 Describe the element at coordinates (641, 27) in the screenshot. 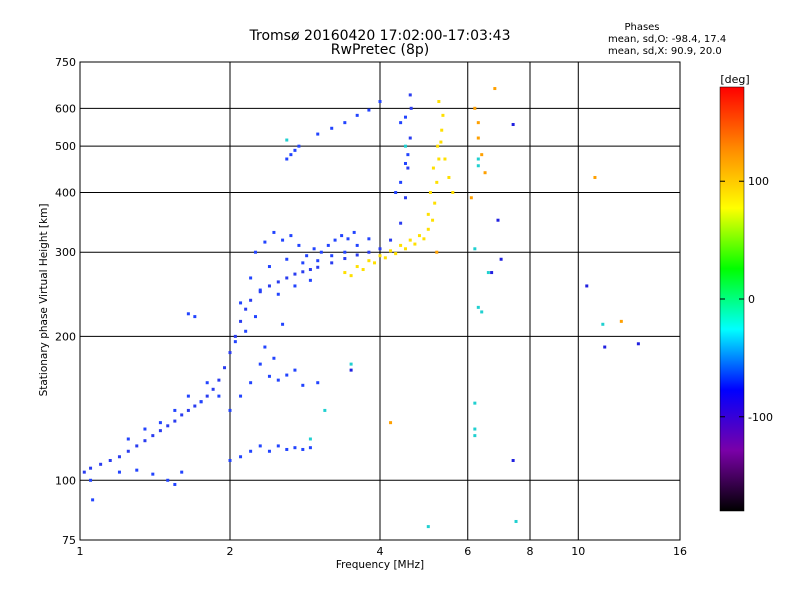

I see `phases-heading: Phases` at that location.